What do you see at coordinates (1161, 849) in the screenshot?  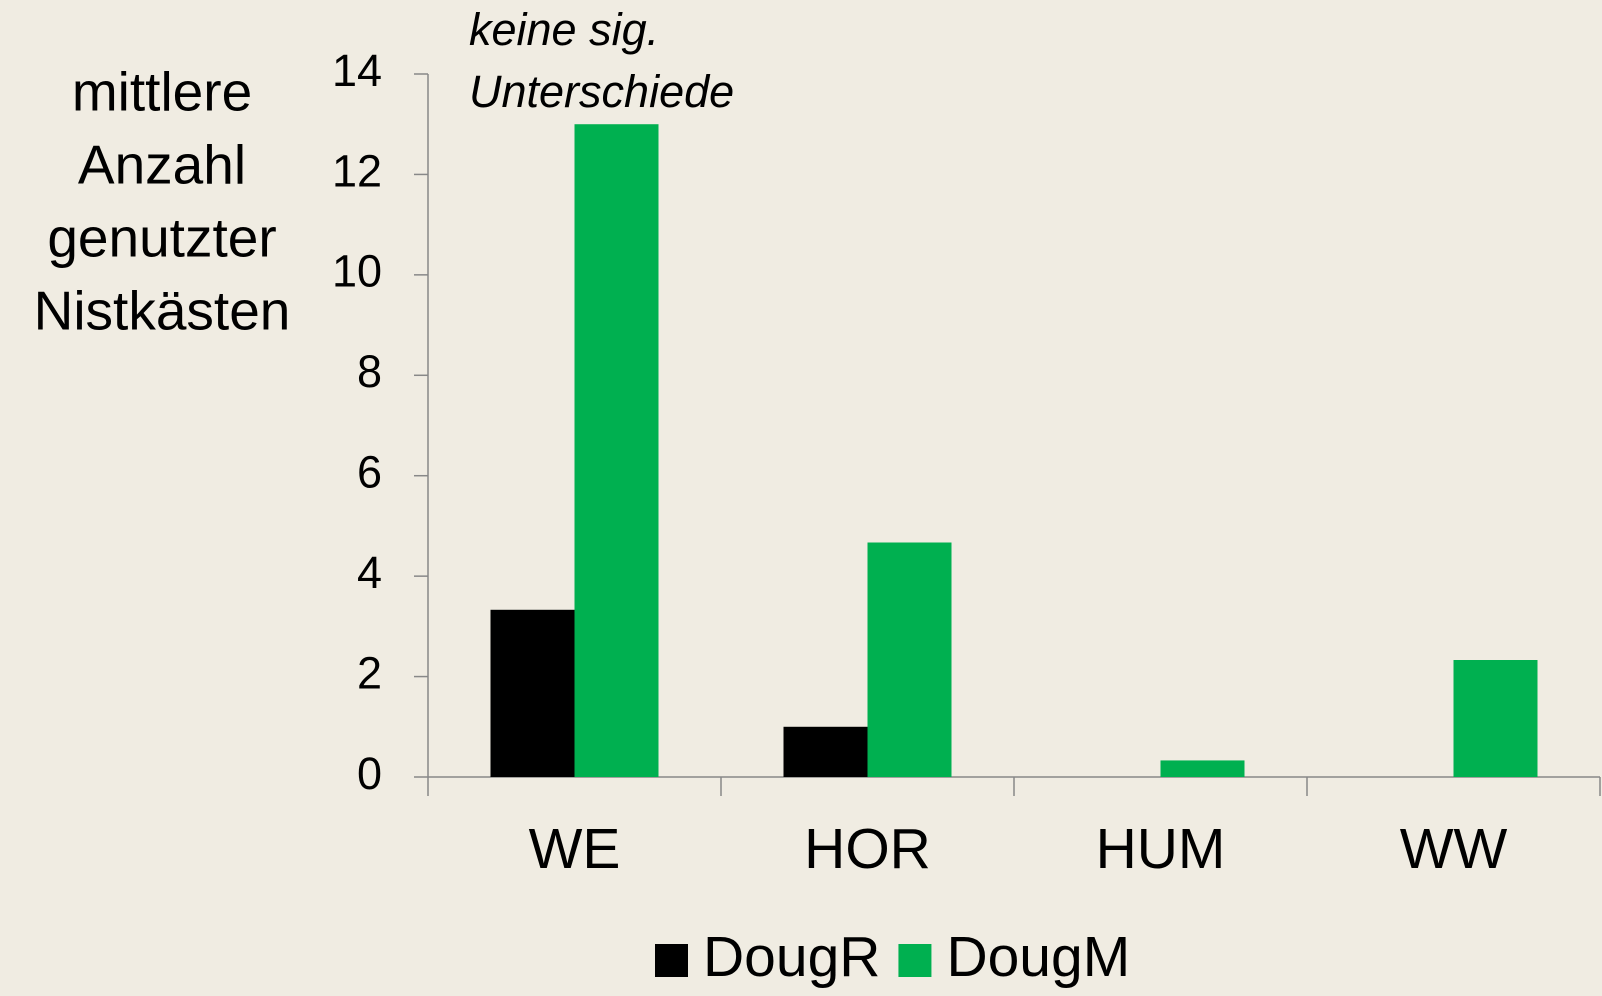 I see `x-tick-label: HUM` at bounding box center [1161, 849].